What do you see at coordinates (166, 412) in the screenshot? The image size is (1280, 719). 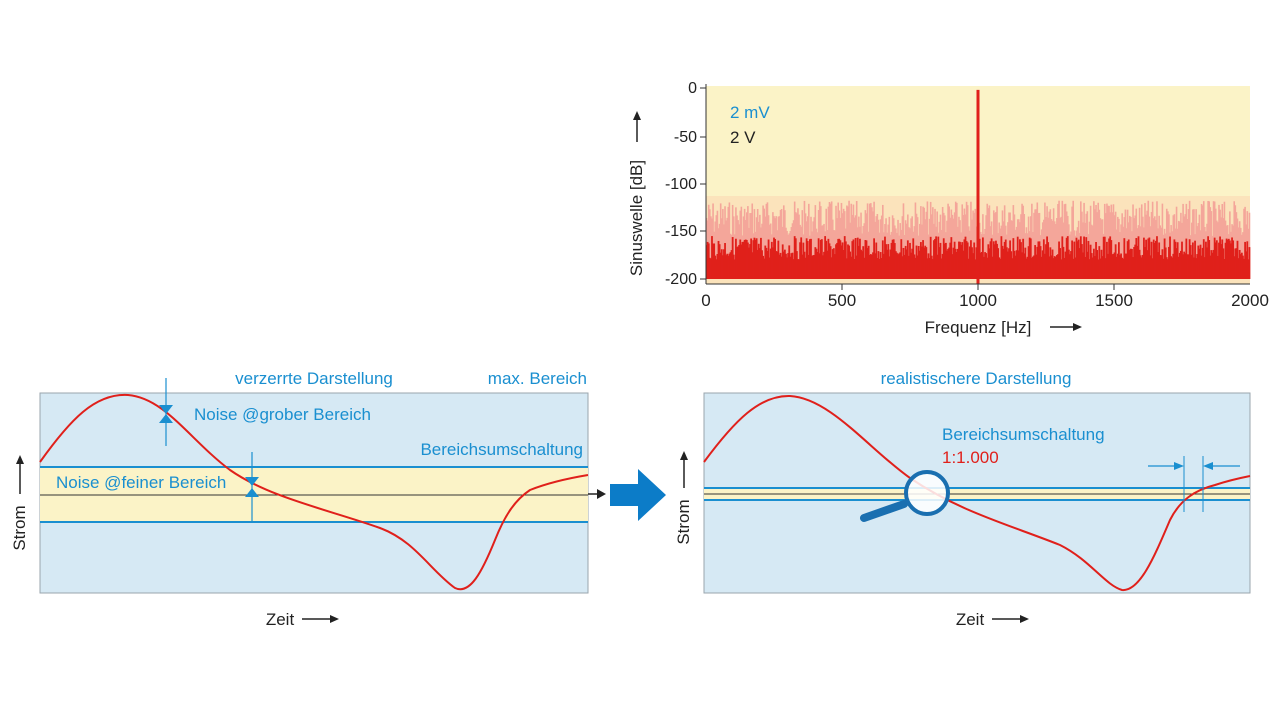 I see `coarse-noise-marker` at bounding box center [166, 412].